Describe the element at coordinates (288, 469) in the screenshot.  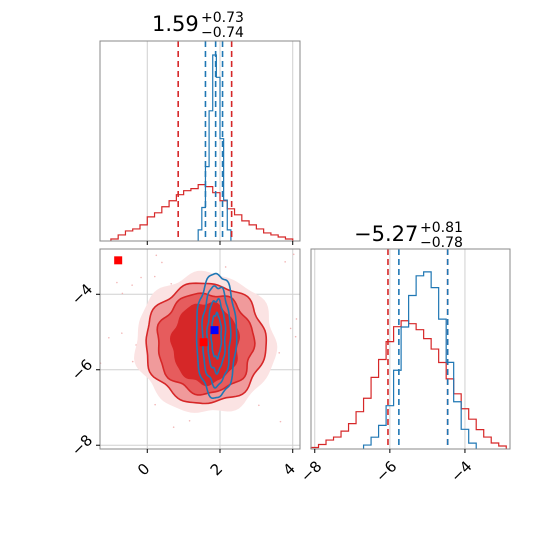
I see `tick-label-x-2: 4` at that location.